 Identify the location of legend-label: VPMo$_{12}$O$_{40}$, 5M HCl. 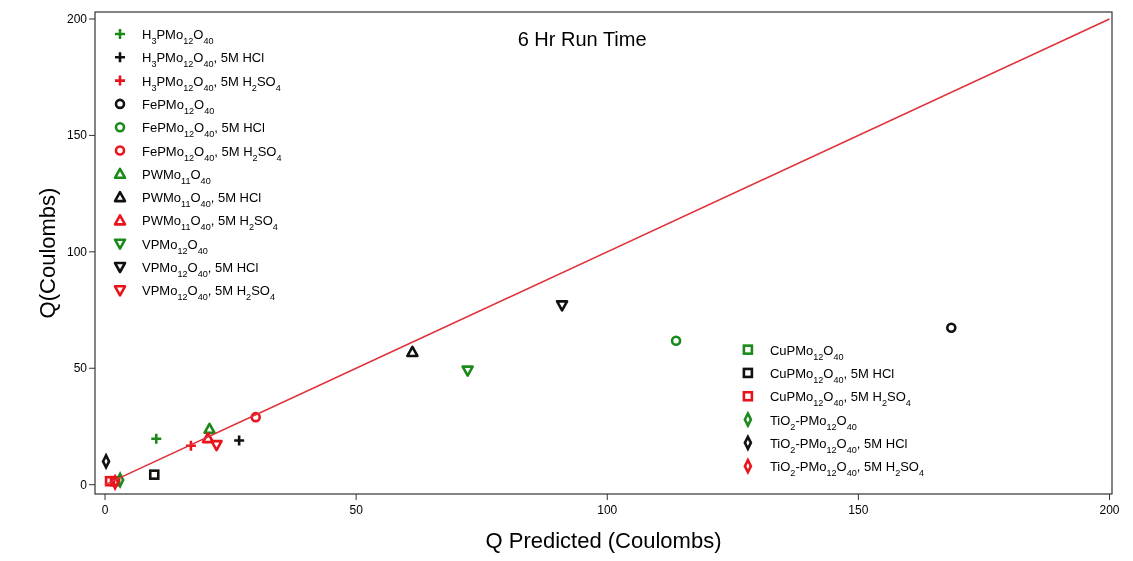
(200, 269).